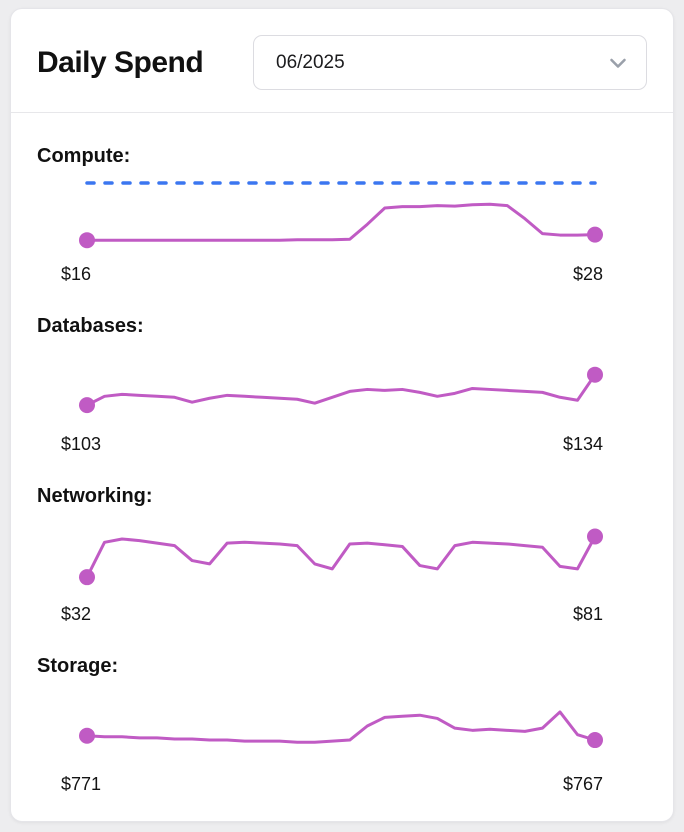 The image size is (684, 832). What do you see at coordinates (76, 614) in the screenshot?
I see `networking-first-value: $32` at bounding box center [76, 614].